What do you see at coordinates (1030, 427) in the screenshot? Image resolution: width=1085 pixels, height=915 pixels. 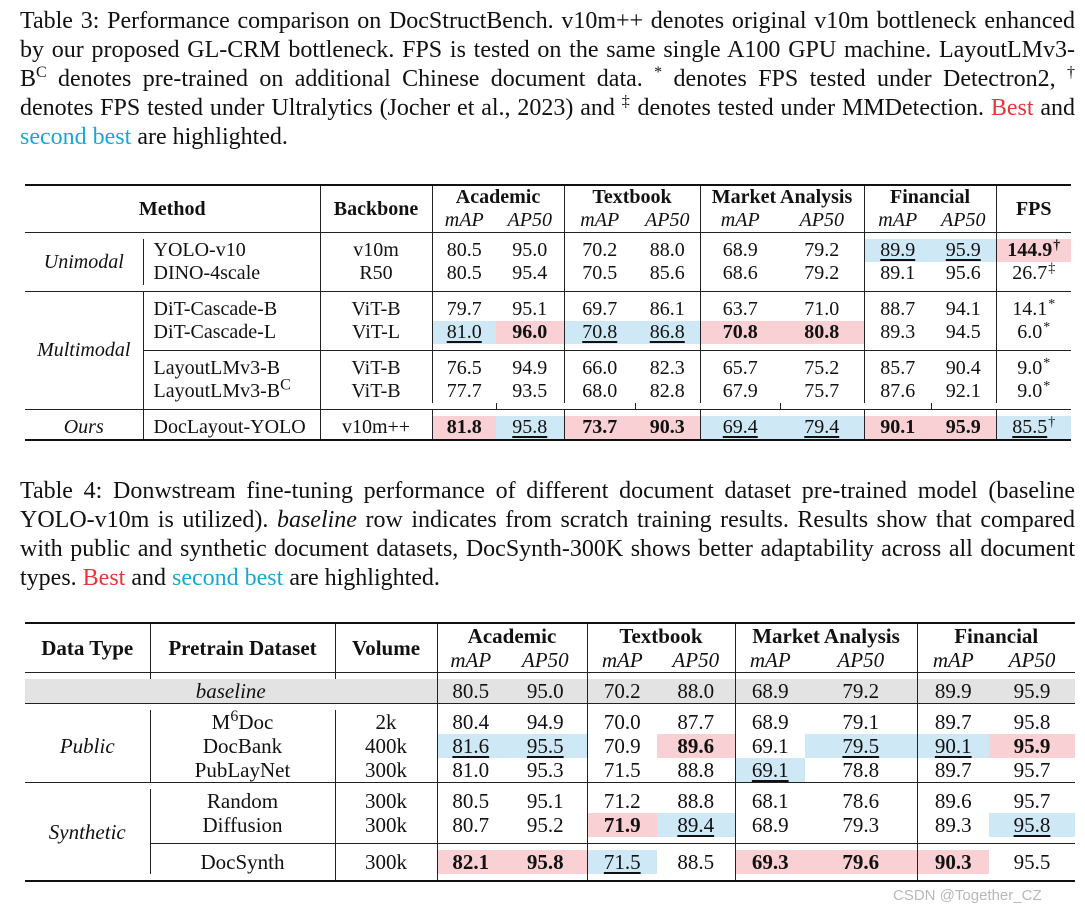 I see `fps-value: 85.5` at bounding box center [1030, 427].